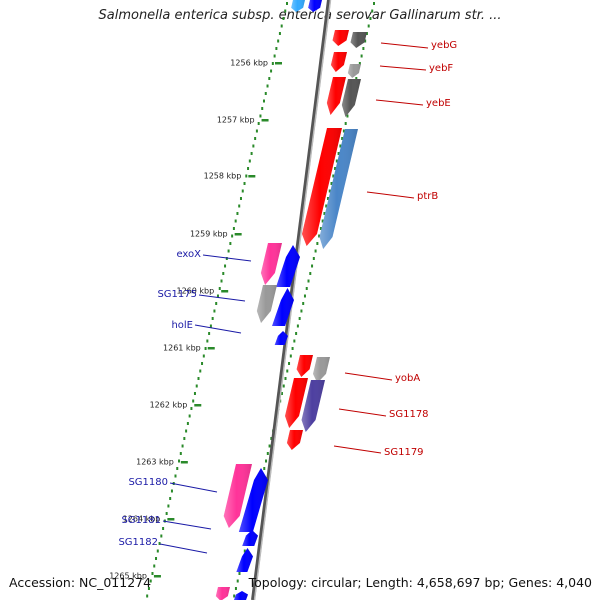  I want to click on gene-label-yebE: yebE, so click(438, 103).